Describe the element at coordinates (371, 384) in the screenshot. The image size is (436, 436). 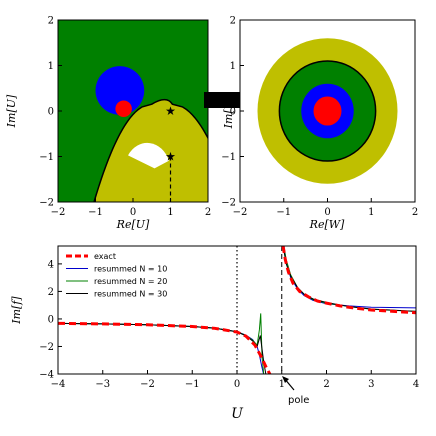
I see `x-tick-label: 3` at that location.